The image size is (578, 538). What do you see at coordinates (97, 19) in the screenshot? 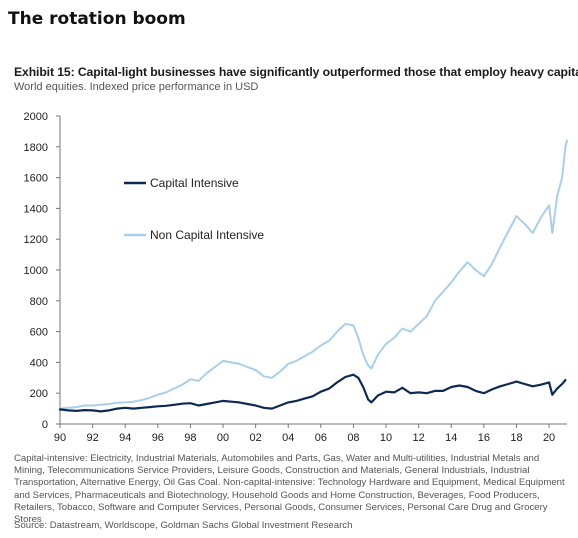
I see `page-title: The rotation boom` at bounding box center [97, 19].